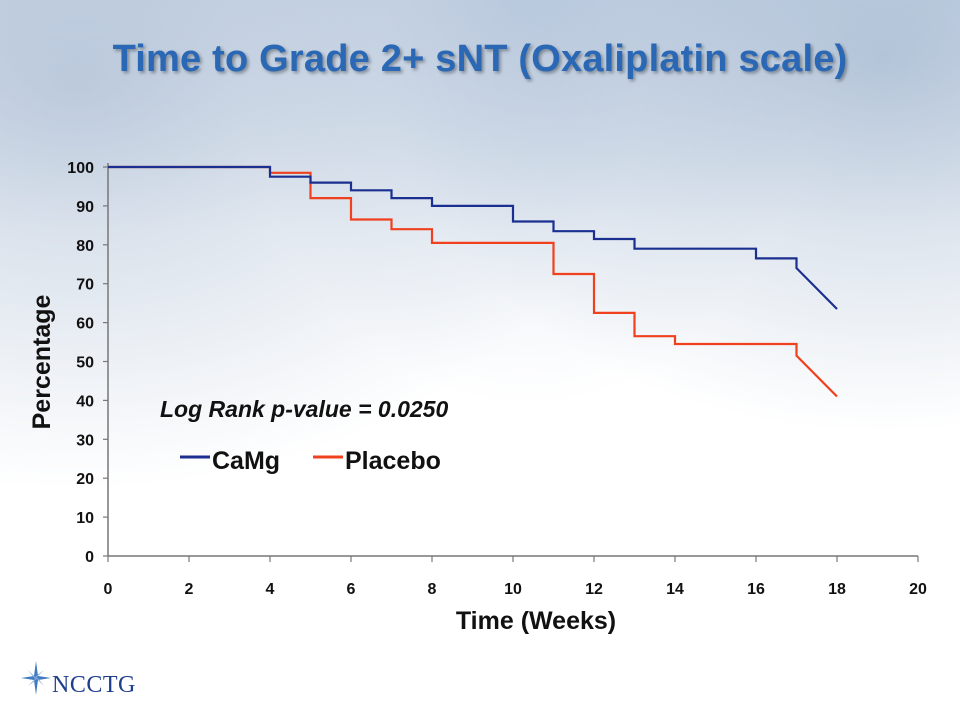 This screenshot has height=720, width=960. I want to click on y-tick-label: 60, so click(85, 324).